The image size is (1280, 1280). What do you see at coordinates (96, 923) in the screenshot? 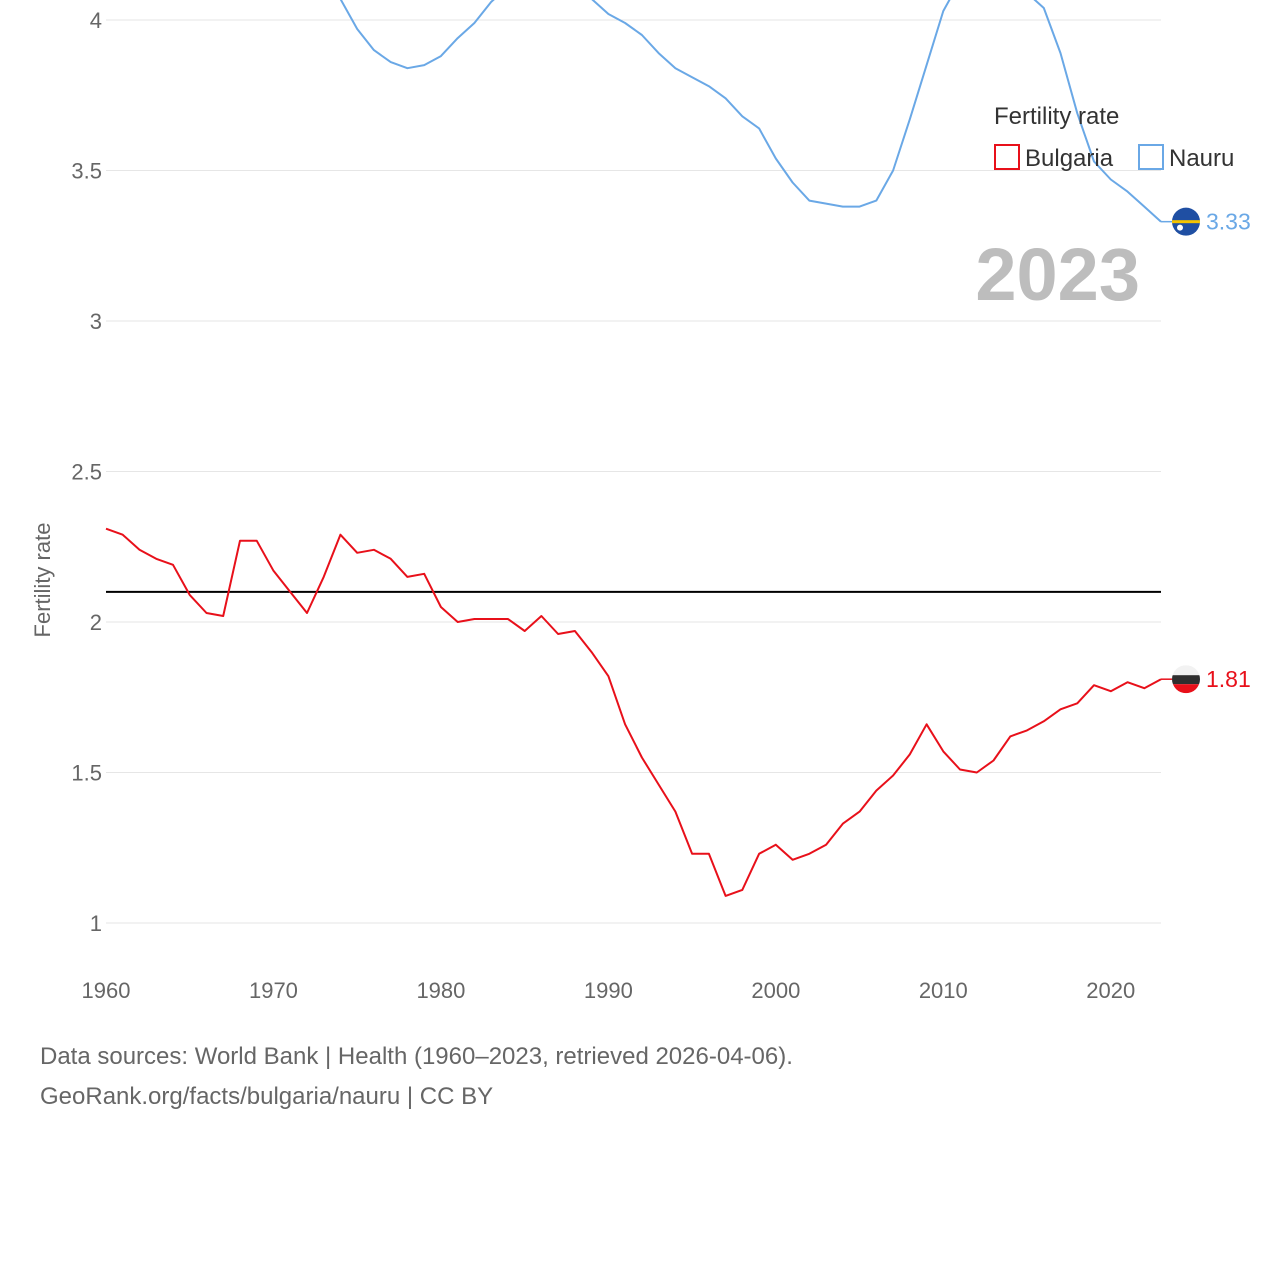
I see `y-tick-label: 1` at bounding box center [96, 923].